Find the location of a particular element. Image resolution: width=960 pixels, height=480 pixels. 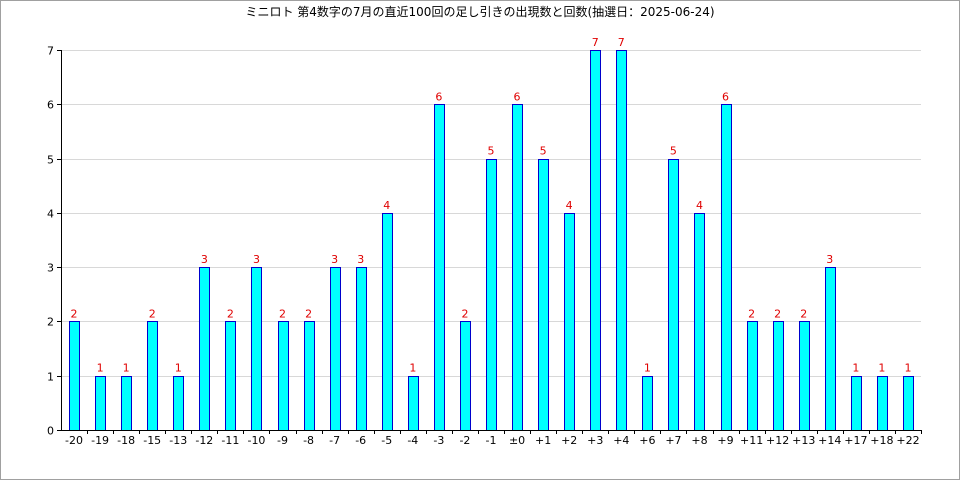

x-tick-label: +13 is located at coordinates (803, 440).